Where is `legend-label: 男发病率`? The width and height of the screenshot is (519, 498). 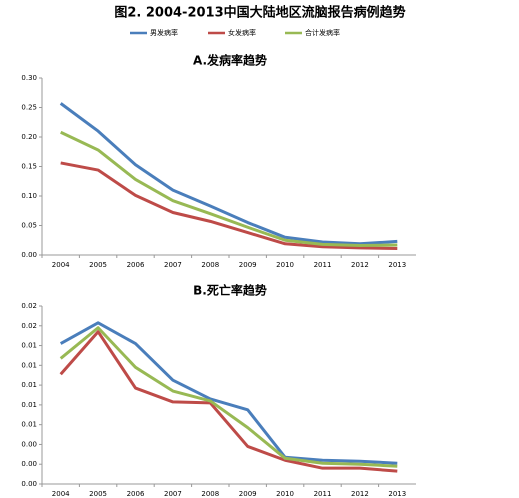 legend-label: 男发病率 is located at coordinates (164, 32).